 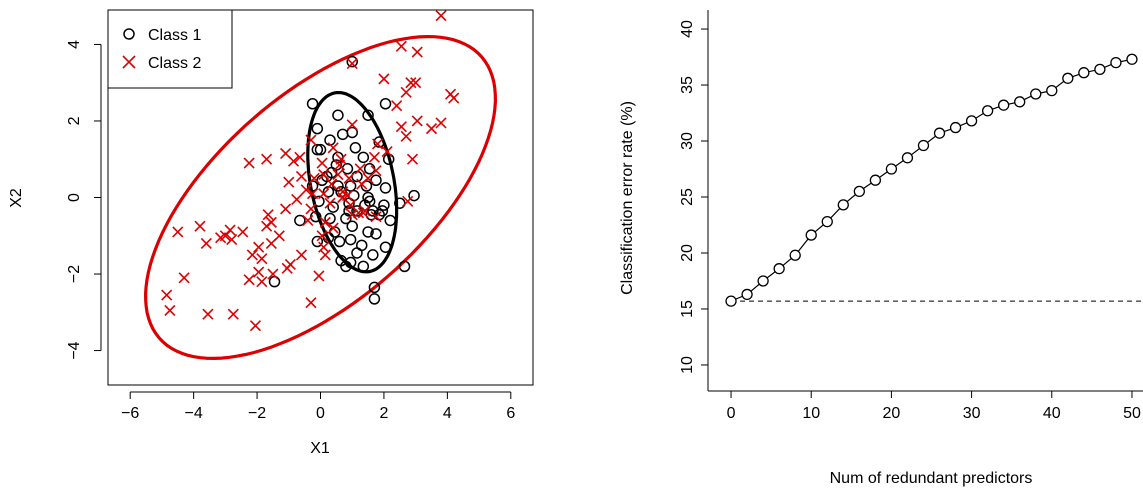 I want to click on scatter-y-tick-label: 2, so click(x=74, y=120).